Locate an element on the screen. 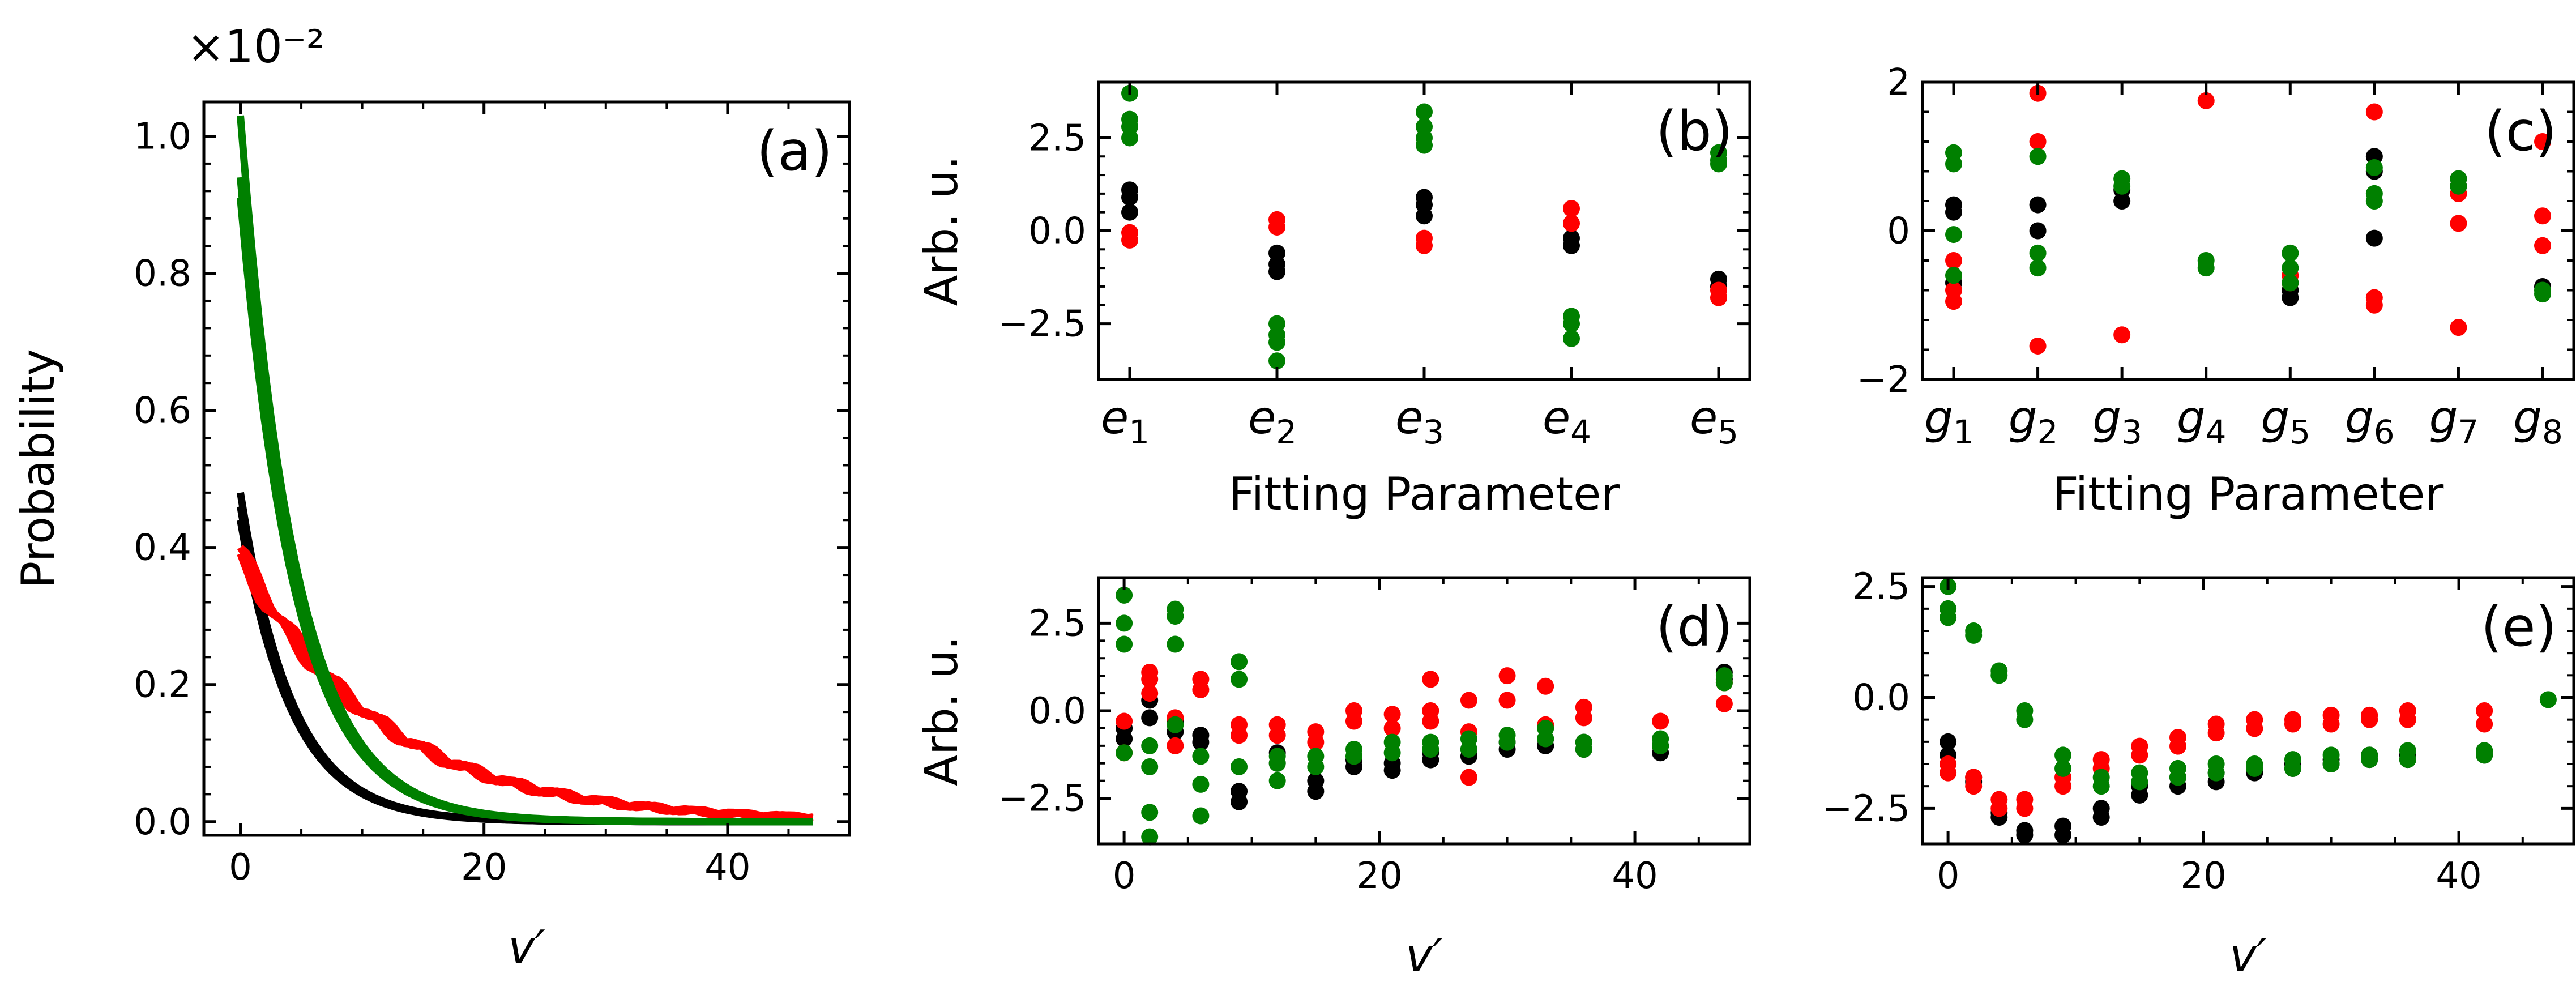  x-tick-label: 0 is located at coordinates (1124, 876).